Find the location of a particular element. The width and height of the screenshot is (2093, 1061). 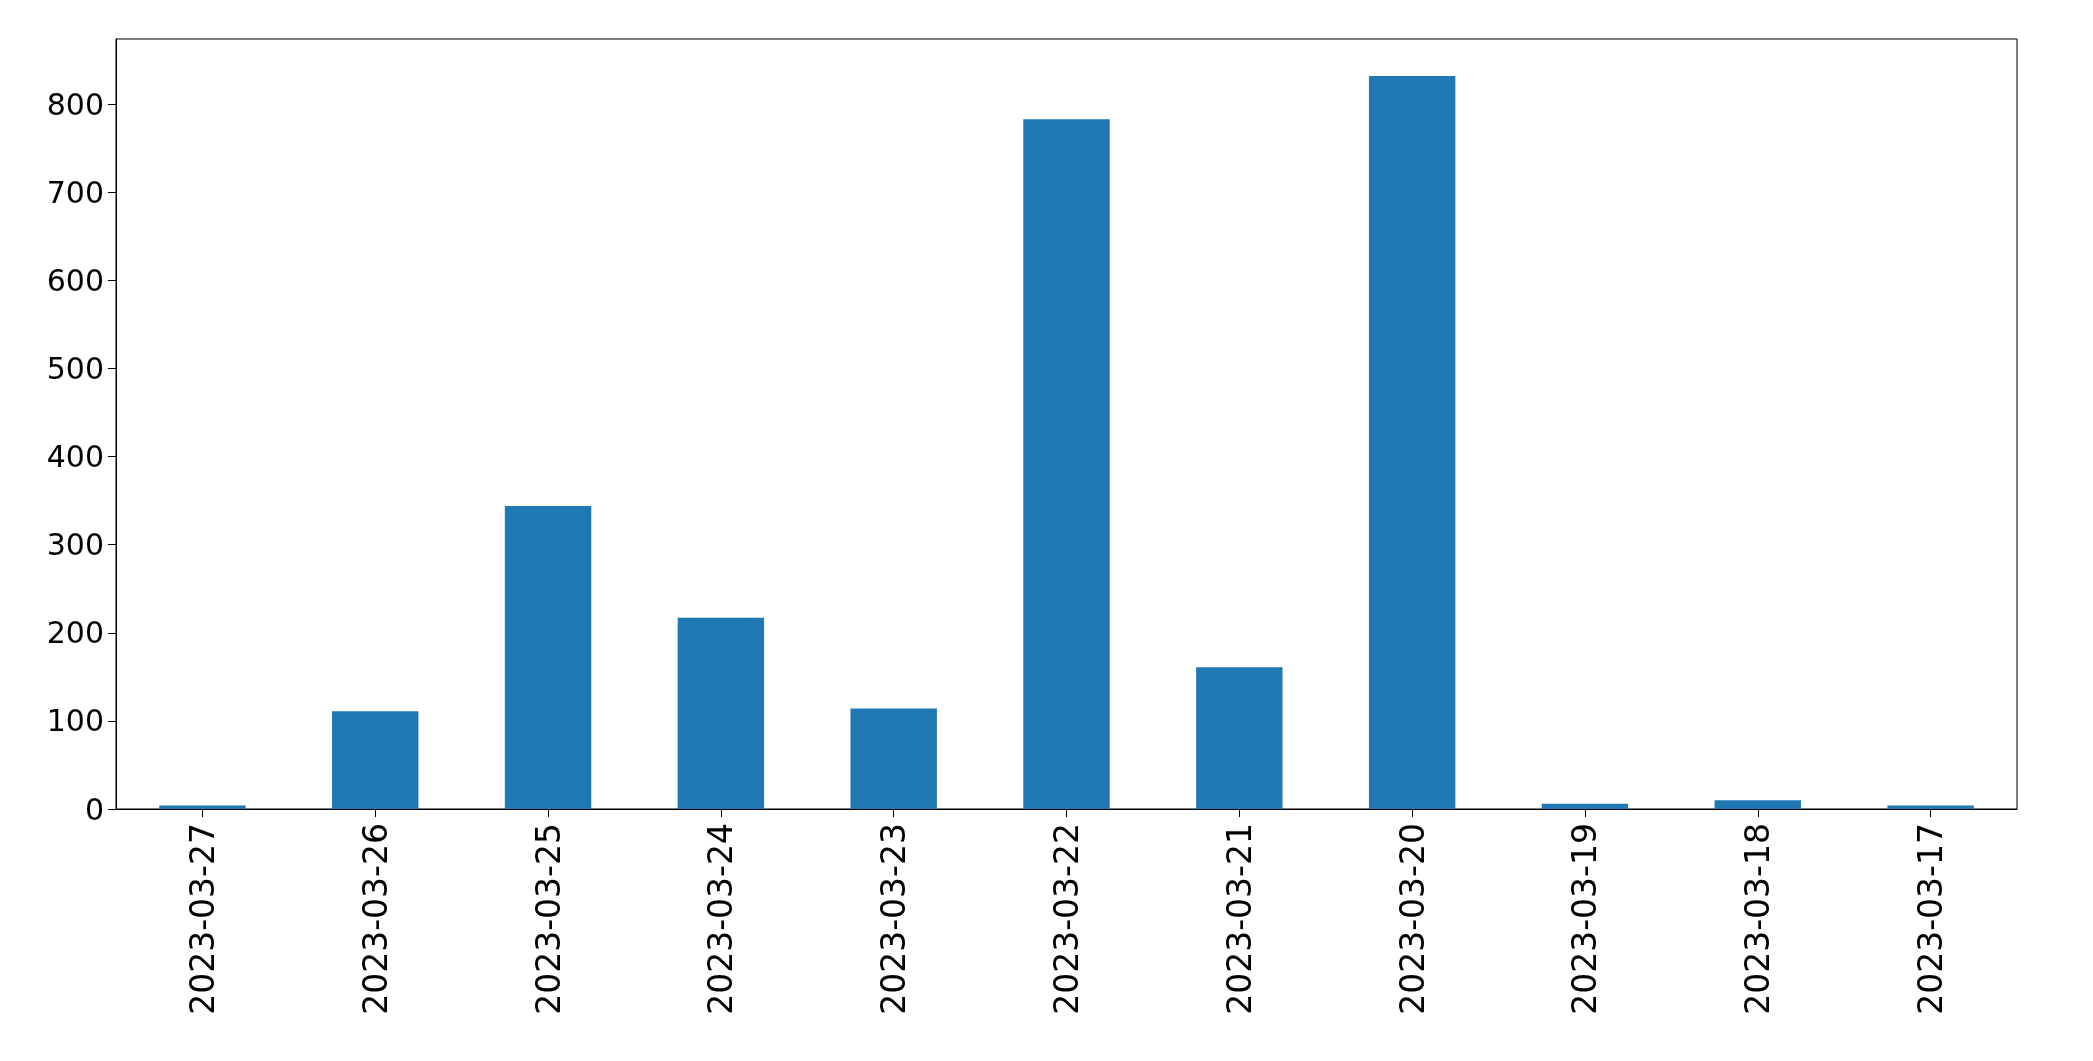

x-tick-label: 2023-03-22 is located at coordinates (1066, 919).